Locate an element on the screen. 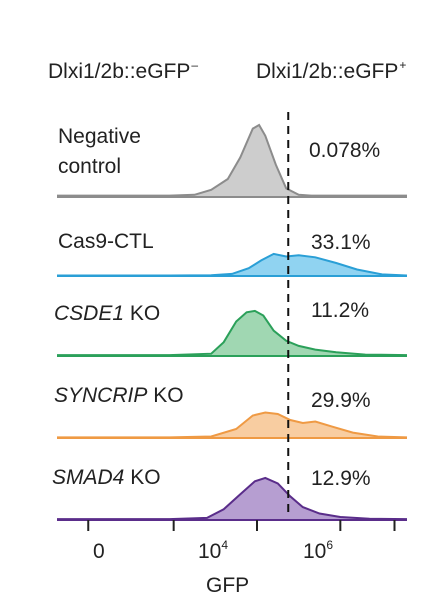 The width and height of the screenshot is (447, 611). panel-label-line2: control is located at coordinates (90, 166).